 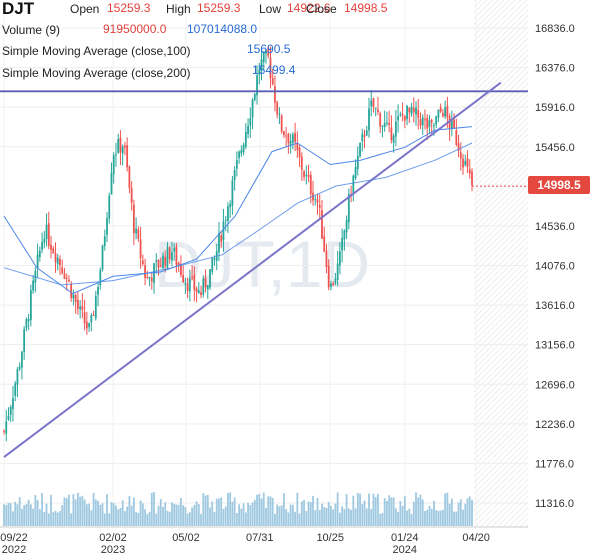 I want to click on volume-bars, so click(x=238, y=509).